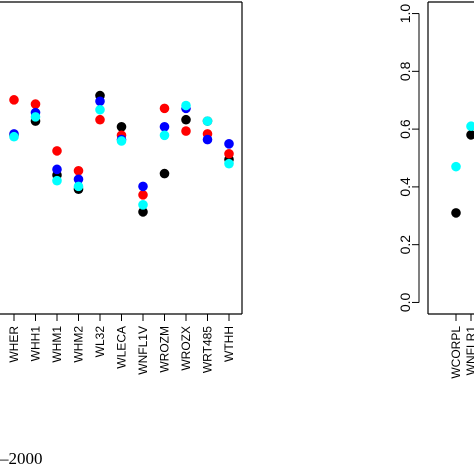  I want to click on left-x-tick-label-wthh: WTHH, so click(229, 344).